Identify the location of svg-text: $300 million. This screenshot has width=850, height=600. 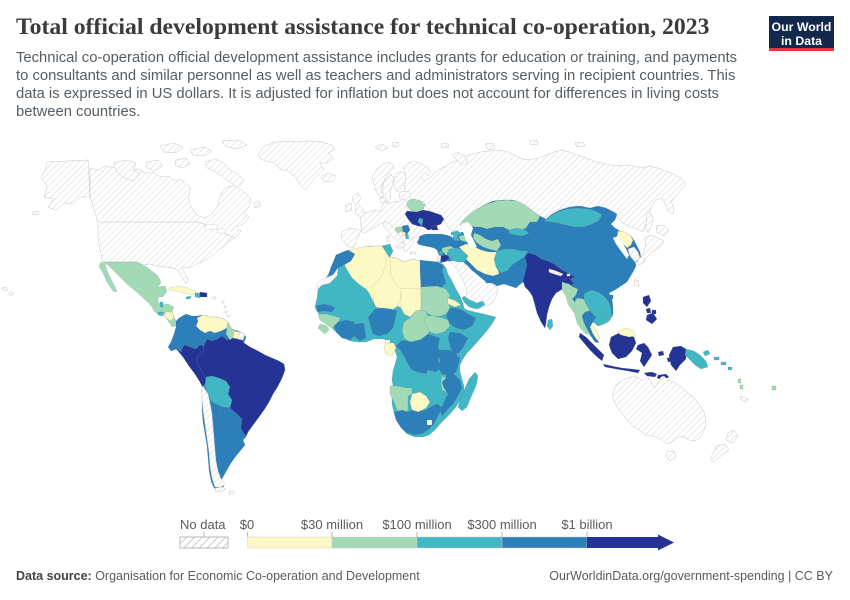
(501, 524).